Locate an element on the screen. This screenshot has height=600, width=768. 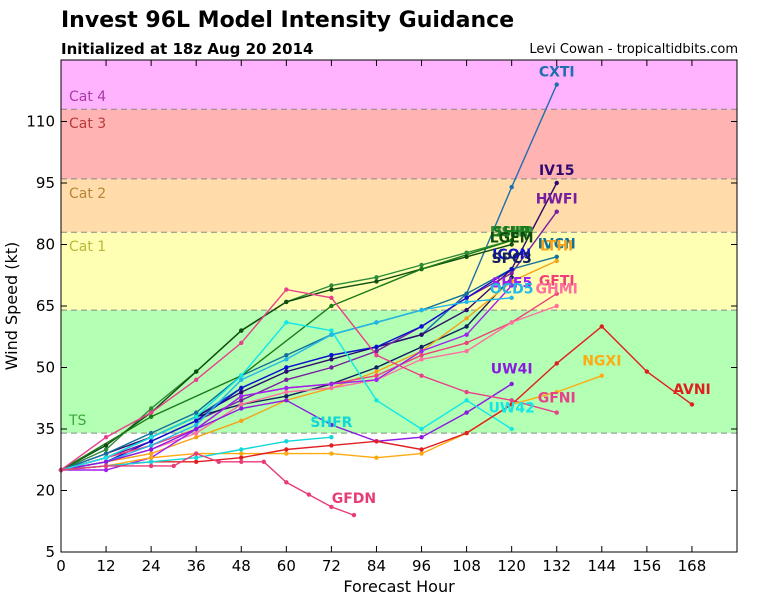
y-tick-label: 65 is located at coordinates (45, 306).